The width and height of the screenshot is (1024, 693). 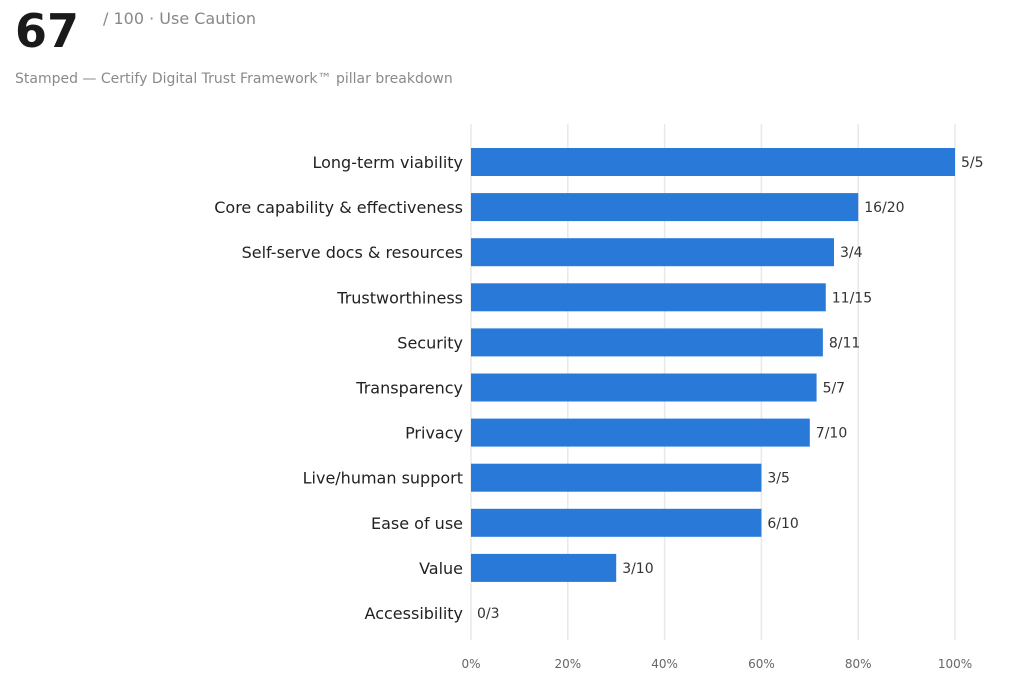 I want to click on x-tick-label: 80%, so click(x=858, y=664).